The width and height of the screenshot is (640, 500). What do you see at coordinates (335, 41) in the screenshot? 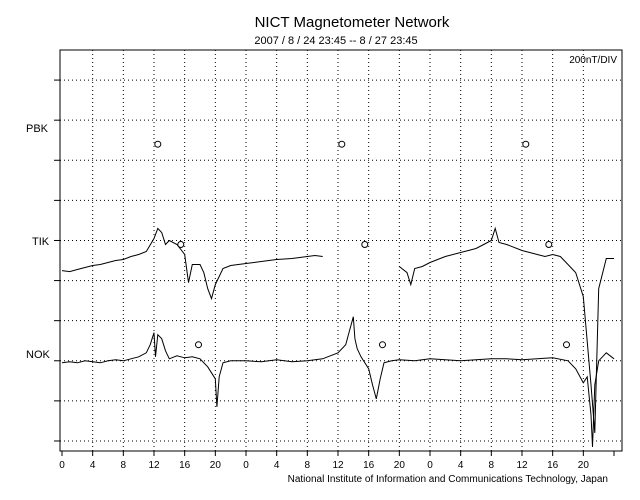
I see `chart-subtitle: 2007 / 8 / 24 23:45 -- 8 / 27 23:45` at bounding box center [335, 41].